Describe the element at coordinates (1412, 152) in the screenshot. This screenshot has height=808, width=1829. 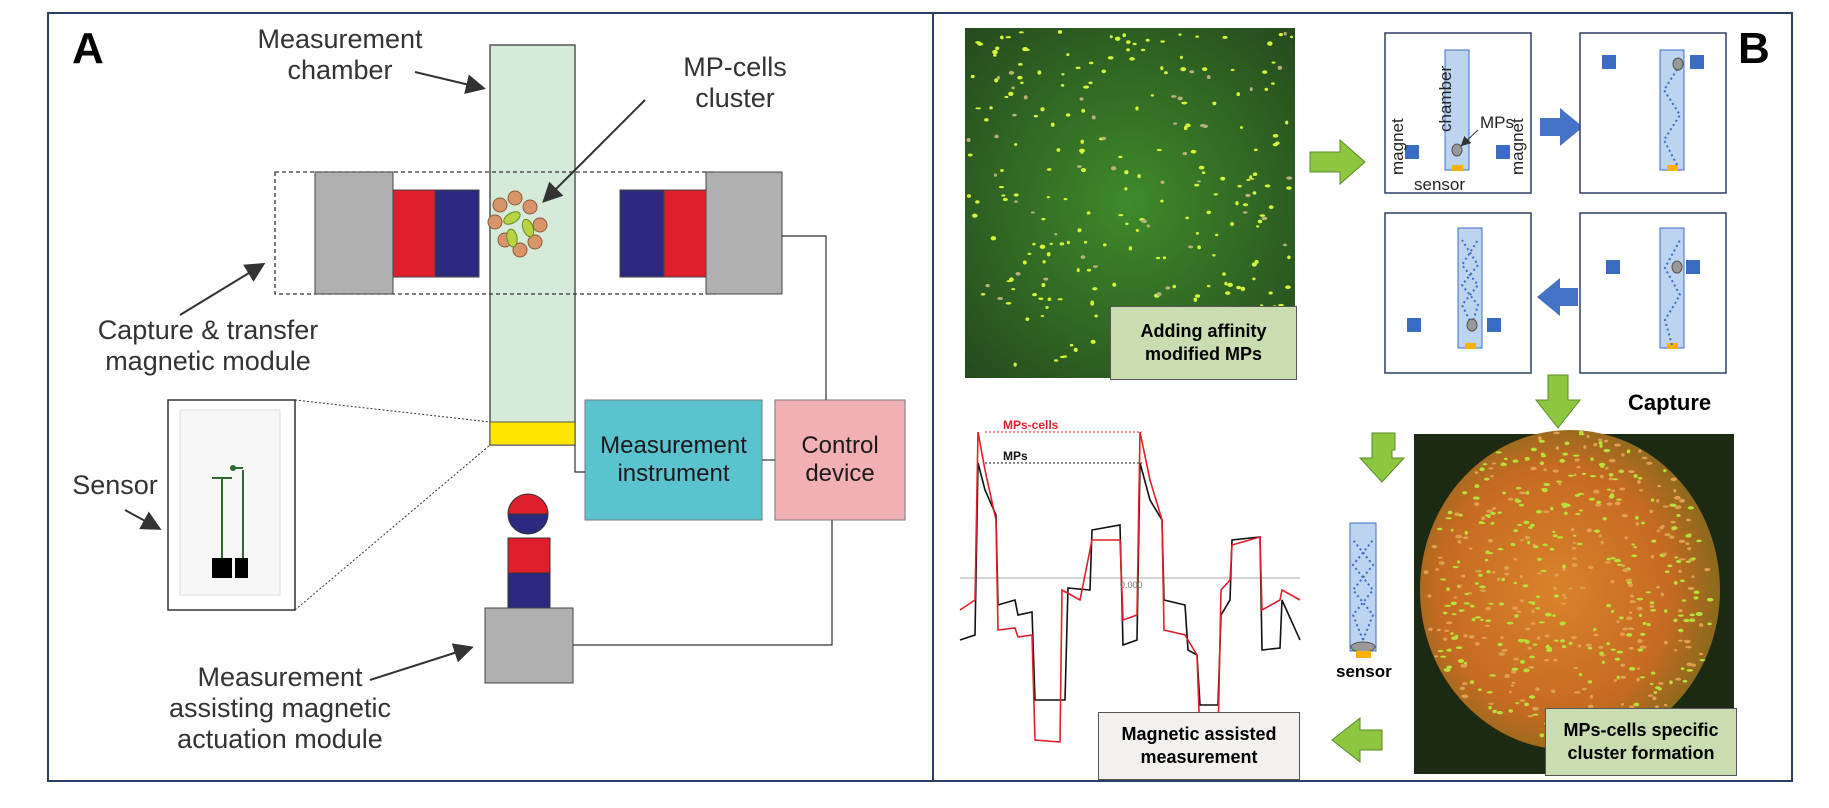
I see `magnet-1a` at that location.